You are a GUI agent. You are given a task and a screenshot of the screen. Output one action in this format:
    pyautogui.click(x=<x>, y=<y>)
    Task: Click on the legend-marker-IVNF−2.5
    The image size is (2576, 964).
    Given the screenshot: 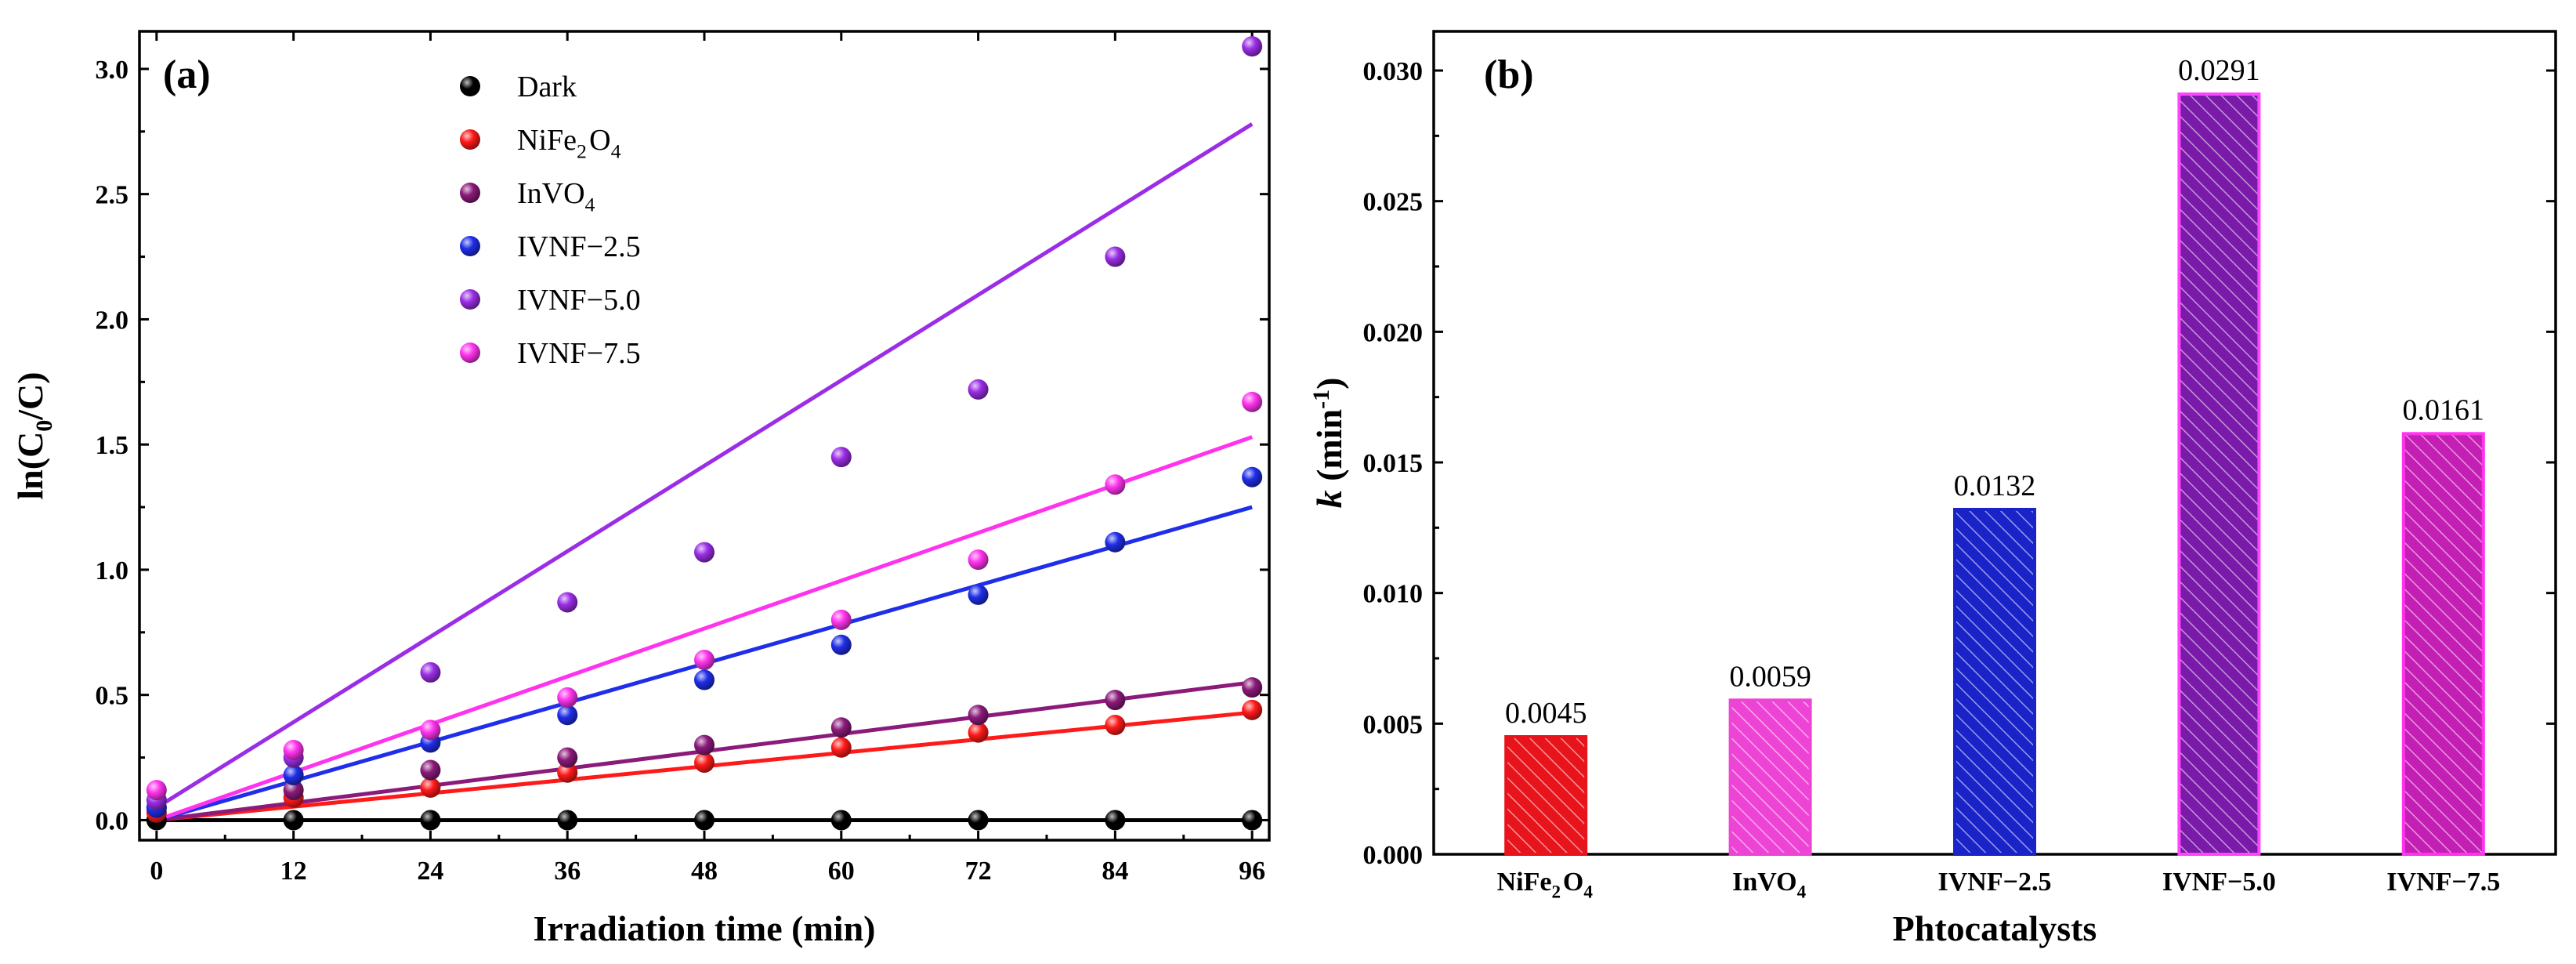 What is the action you would take?
    pyautogui.click(x=470, y=246)
    